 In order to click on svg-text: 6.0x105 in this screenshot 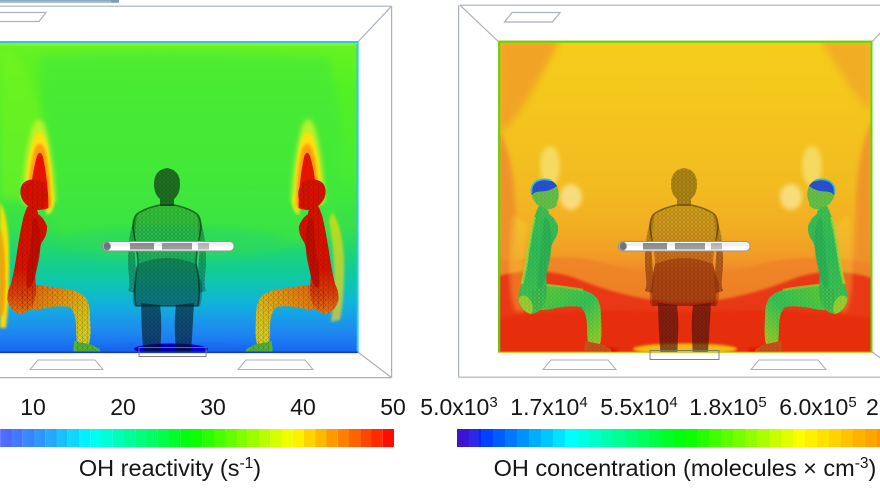, I will do `click(817, 407)`.